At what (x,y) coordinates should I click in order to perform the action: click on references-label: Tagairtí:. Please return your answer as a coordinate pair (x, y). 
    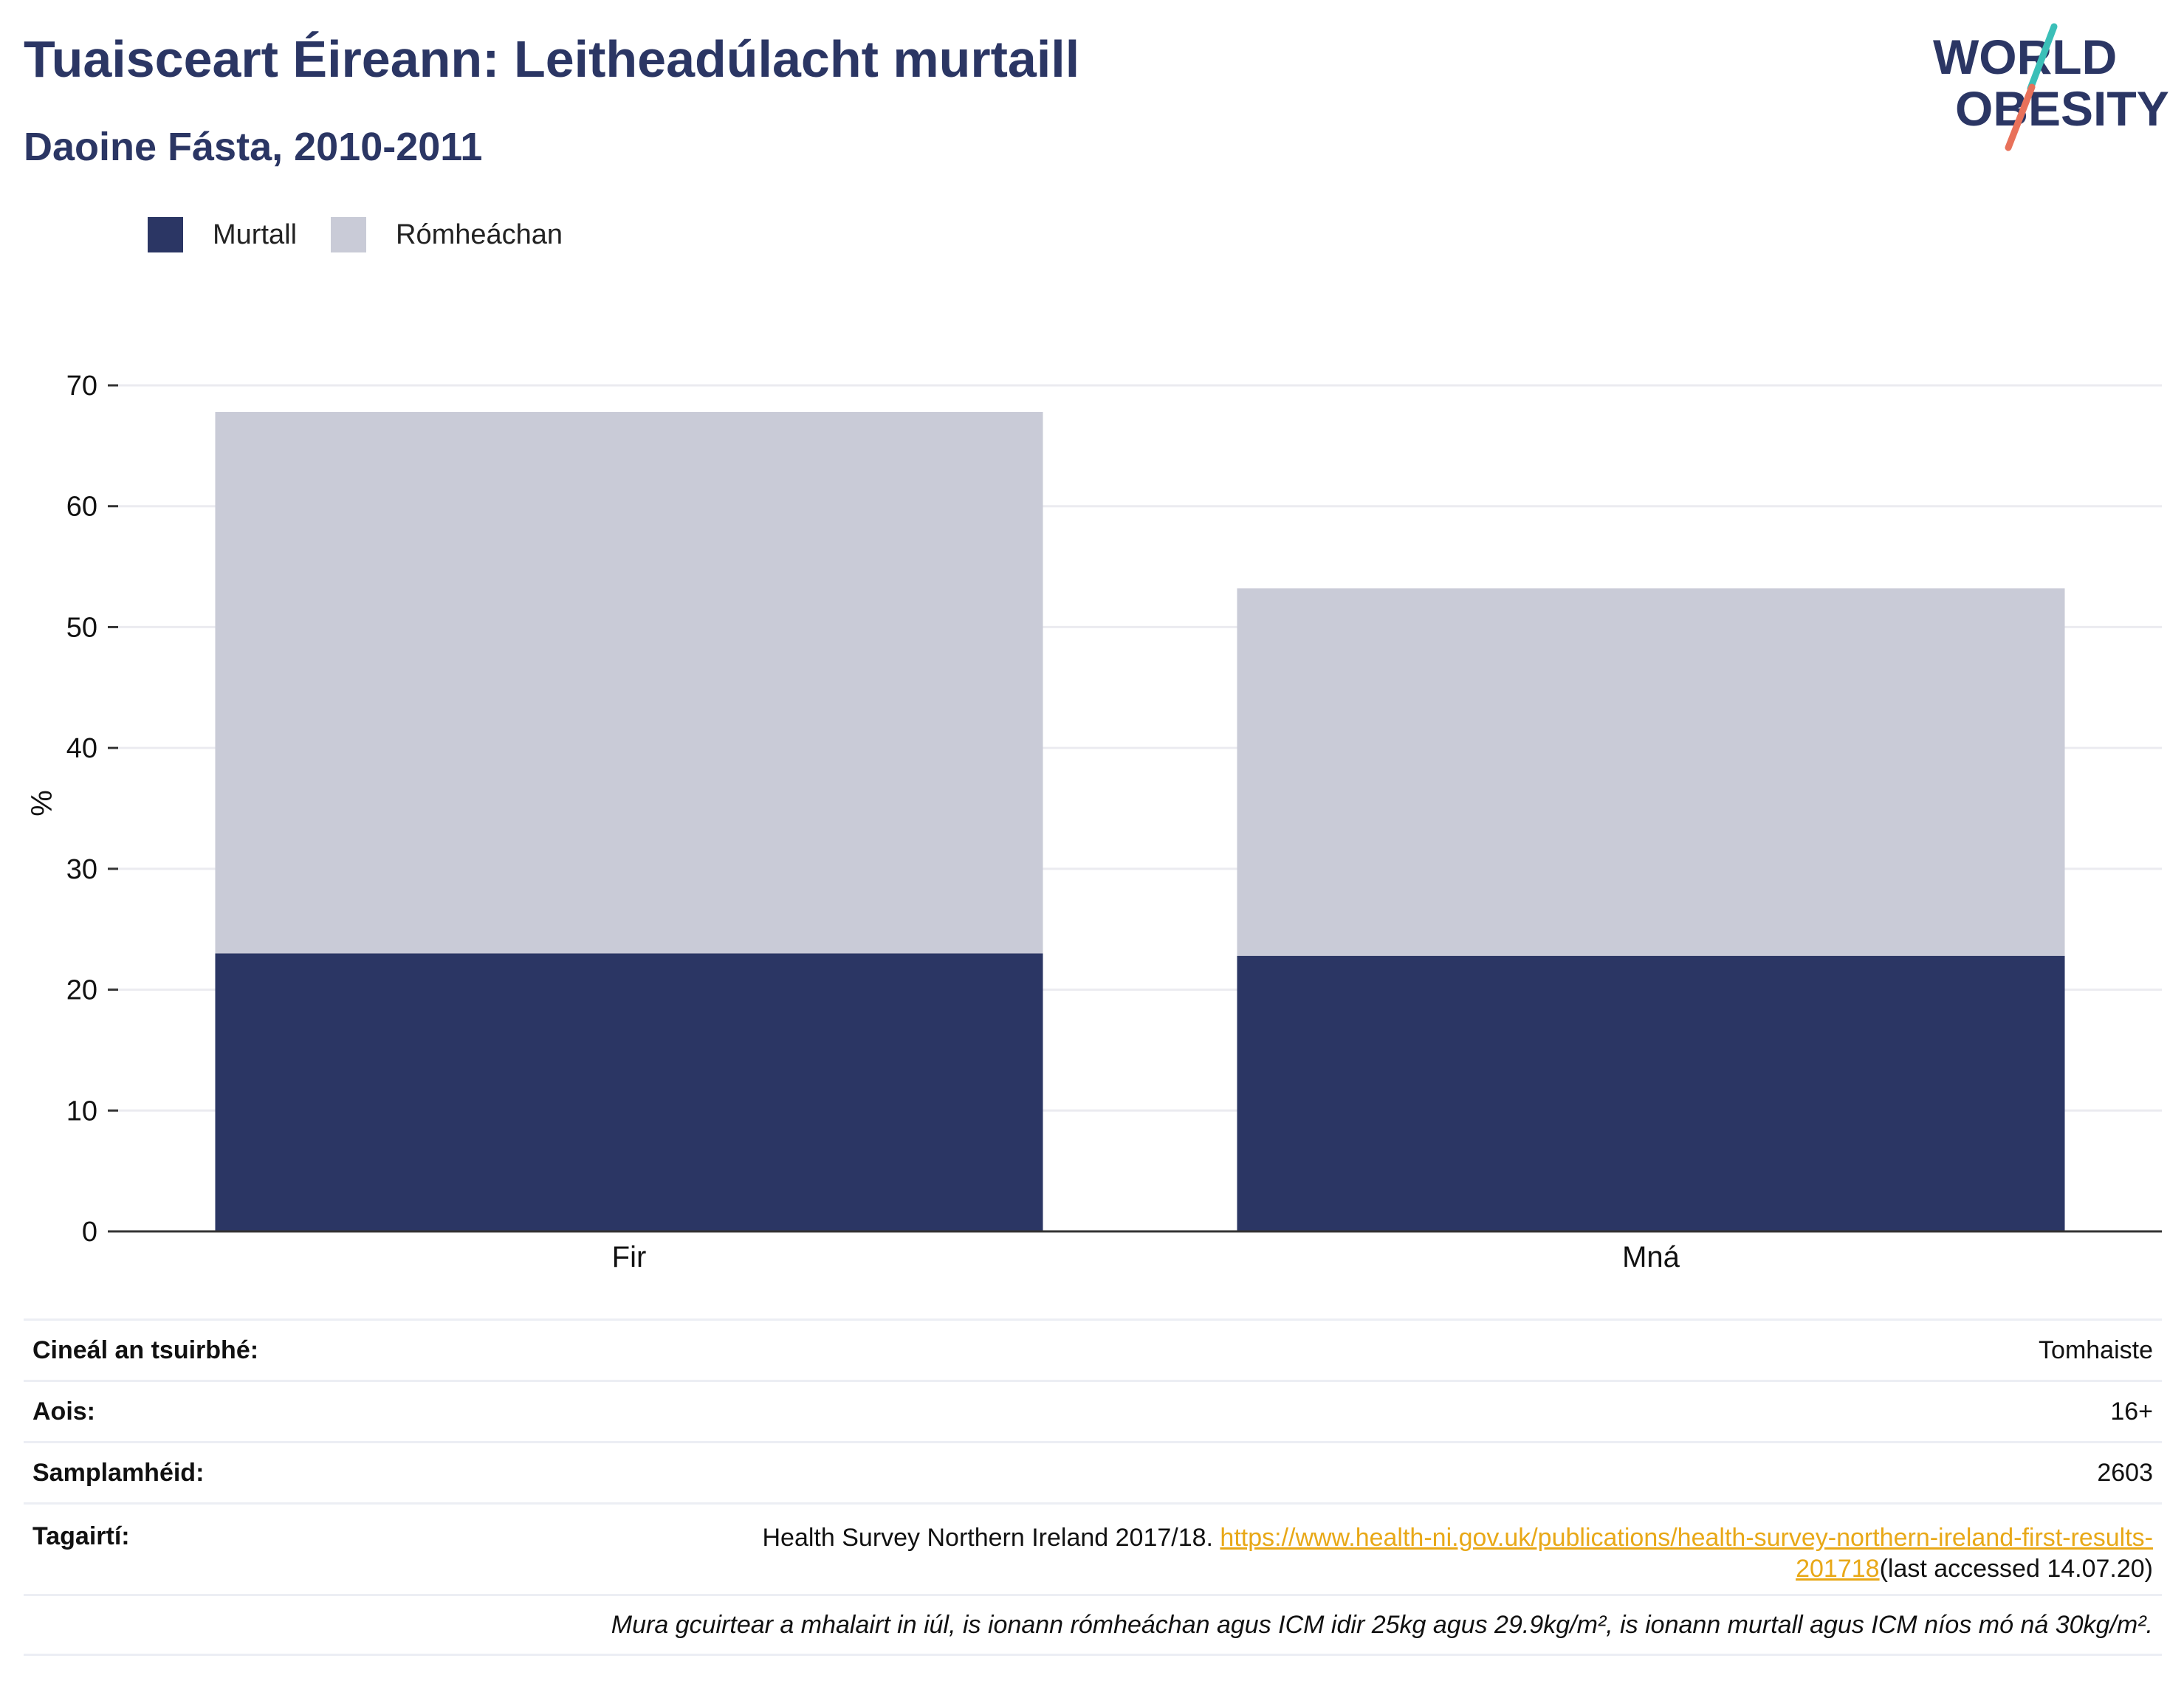
    Looking at the image, I should click on (81, 1536).